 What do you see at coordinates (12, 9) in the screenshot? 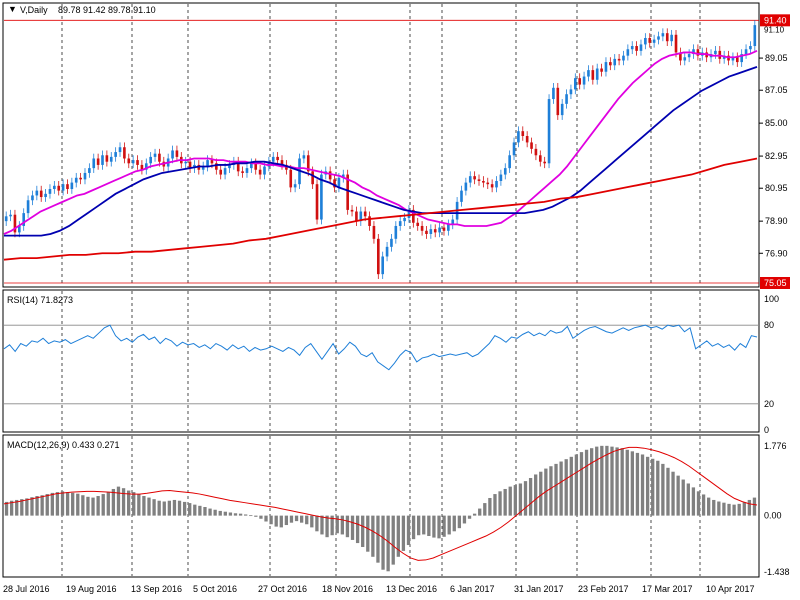
I see `chart-dropdown-icon: ▼` at bounding box center [12, 9].